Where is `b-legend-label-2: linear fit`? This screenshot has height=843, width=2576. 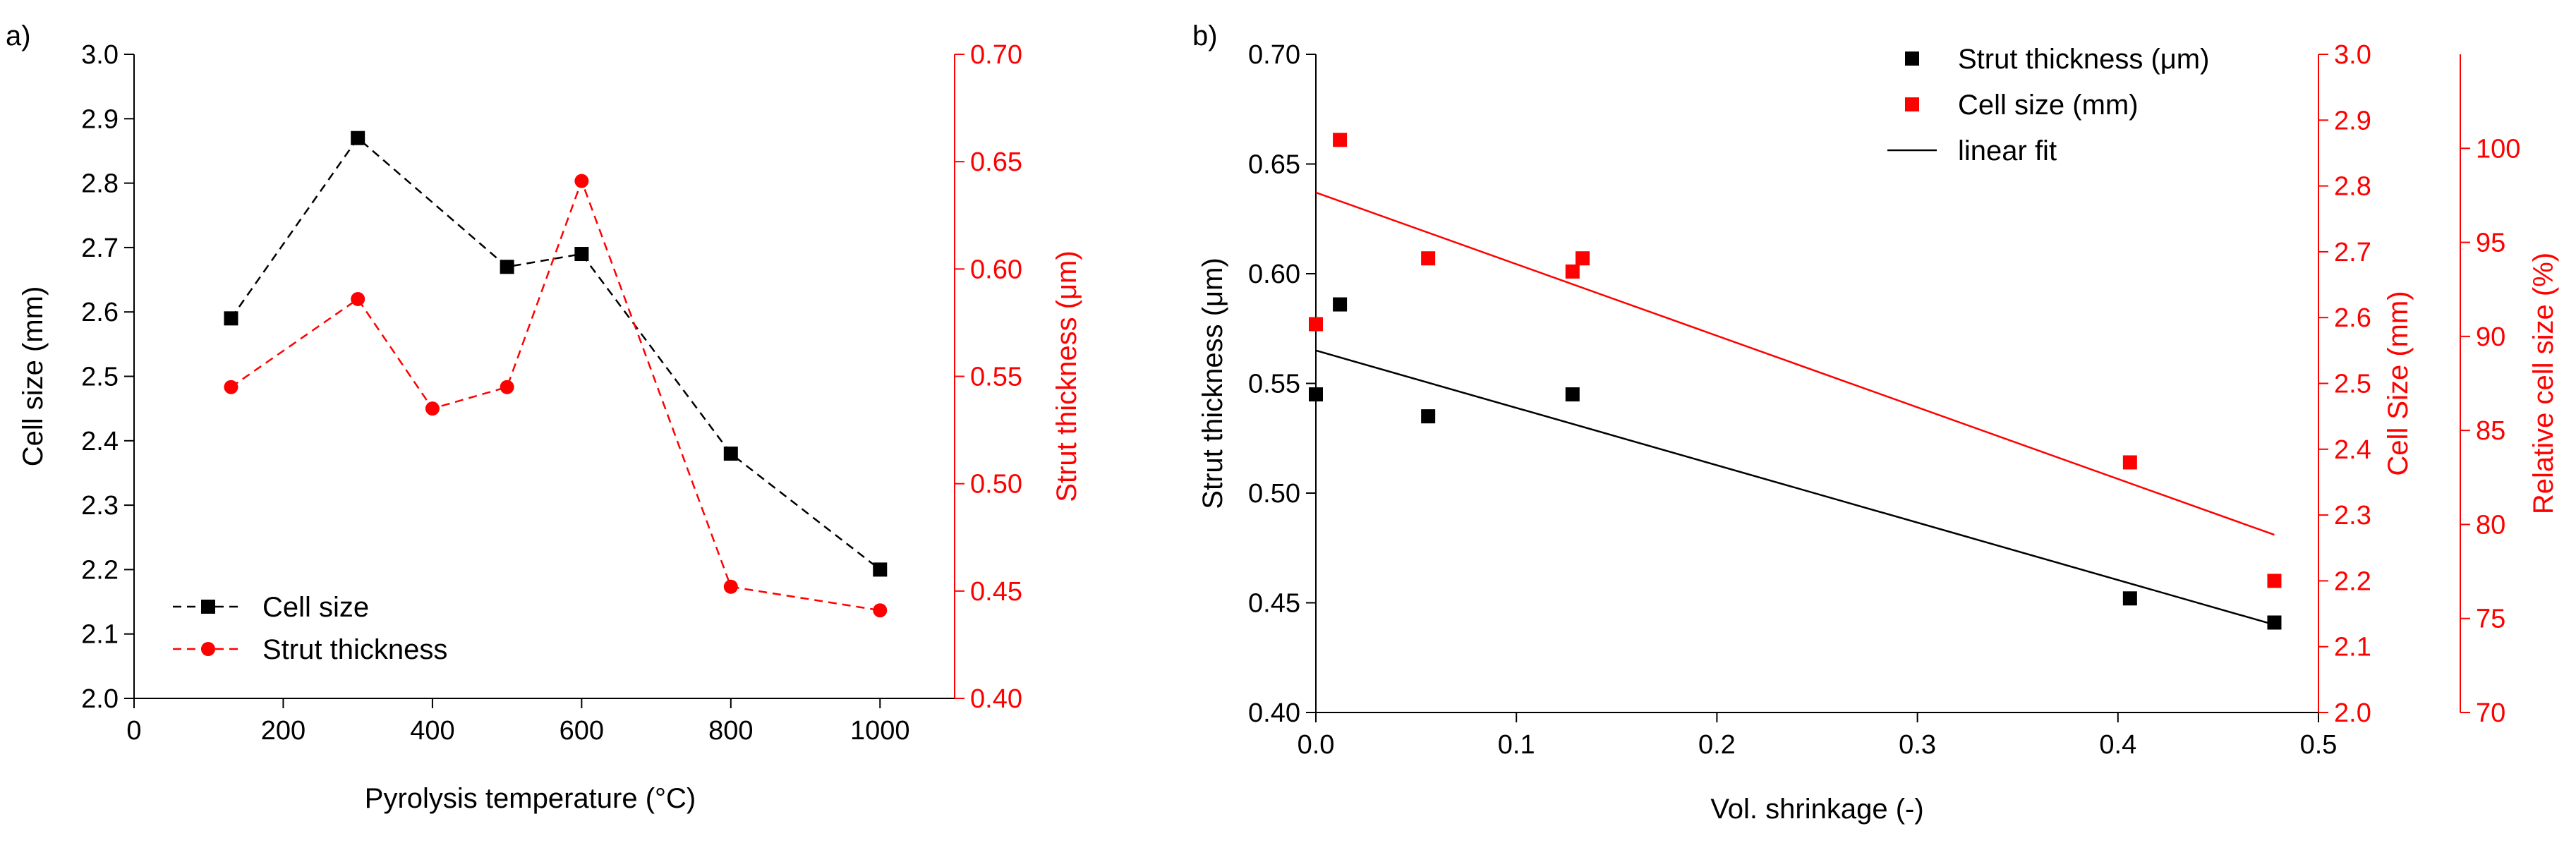
b-legend-label-2: linear fit is located at coordinates (2008, 150).